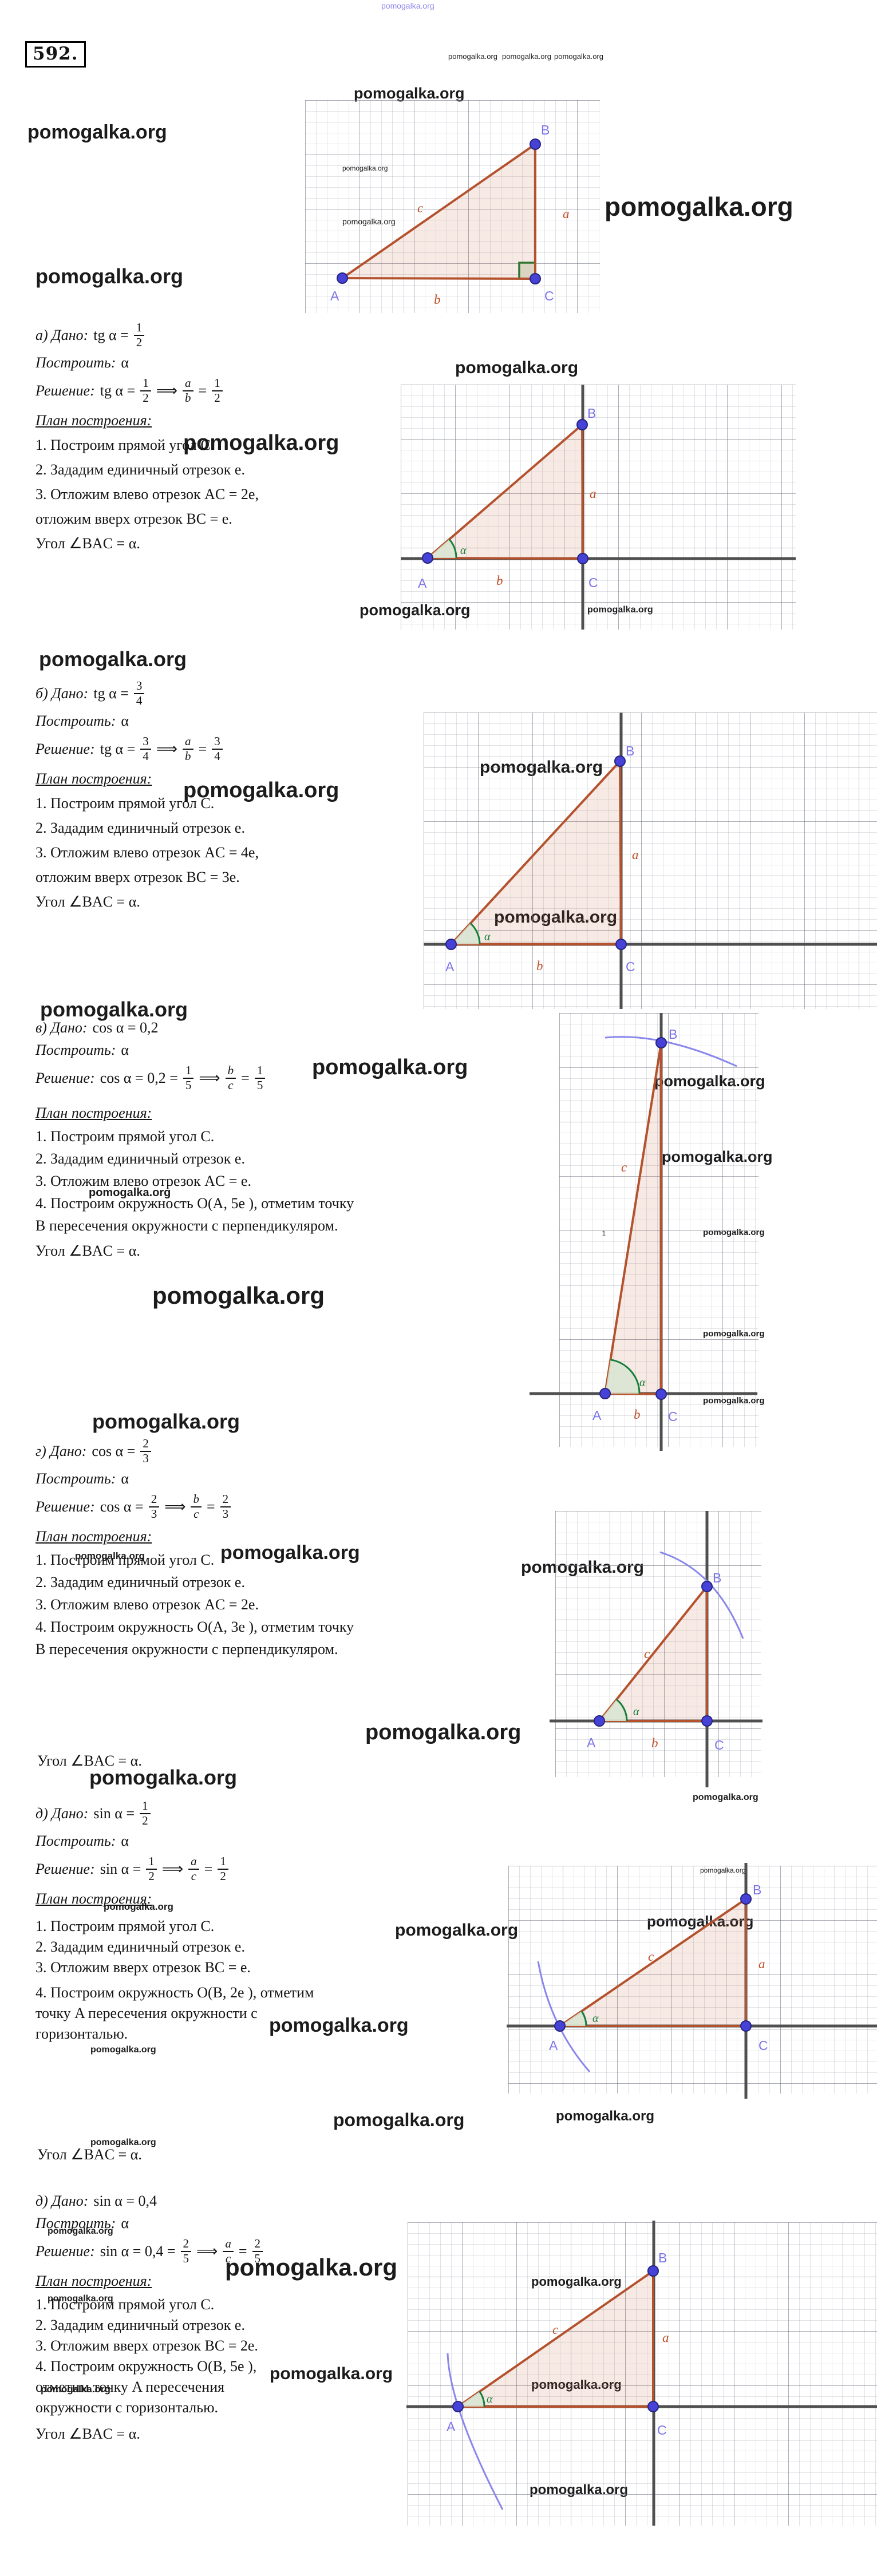  Describe the element at coordinates (111, 334) in the screenshot. I see `given-expression: tg α =` at that location.